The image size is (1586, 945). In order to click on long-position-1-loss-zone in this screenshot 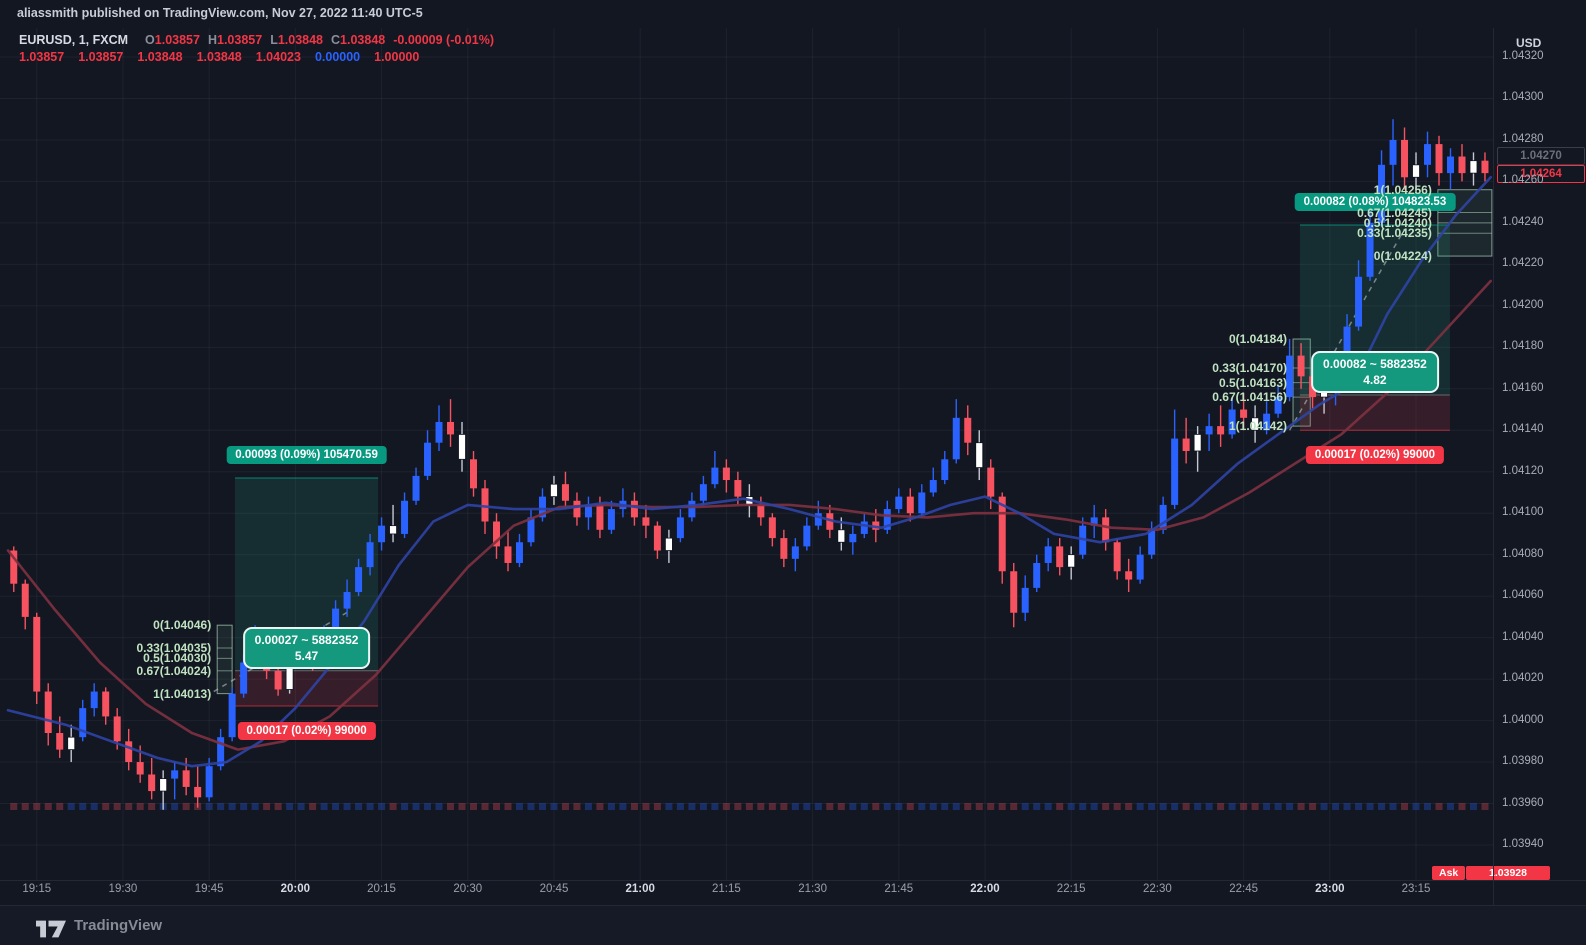, I will do `click(307, 688)`.